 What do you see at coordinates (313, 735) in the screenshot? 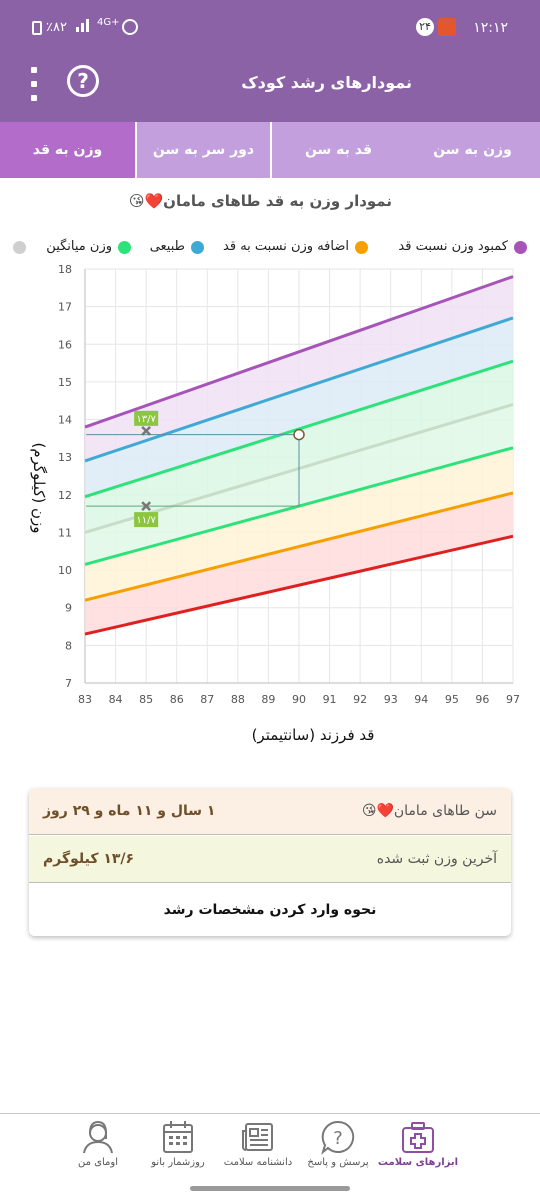
I see `x-axis-label: قد فرزند (سانتیمتر)` at bounding box center [313, 735].